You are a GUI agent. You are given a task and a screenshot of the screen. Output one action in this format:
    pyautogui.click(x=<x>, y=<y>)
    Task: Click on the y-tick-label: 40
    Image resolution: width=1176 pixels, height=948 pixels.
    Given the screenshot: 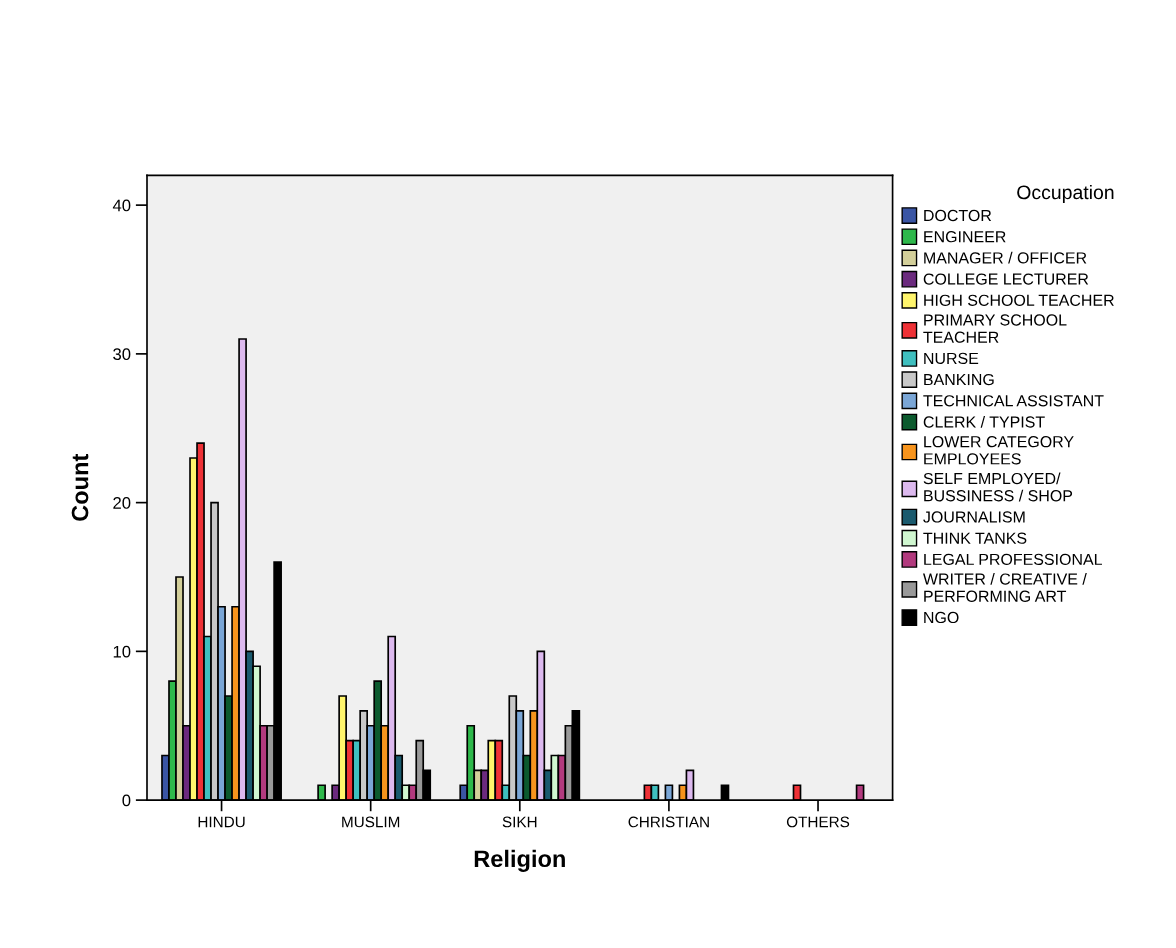 What is the action you would take?
    pyautogui.click(x=121, y=205)
    